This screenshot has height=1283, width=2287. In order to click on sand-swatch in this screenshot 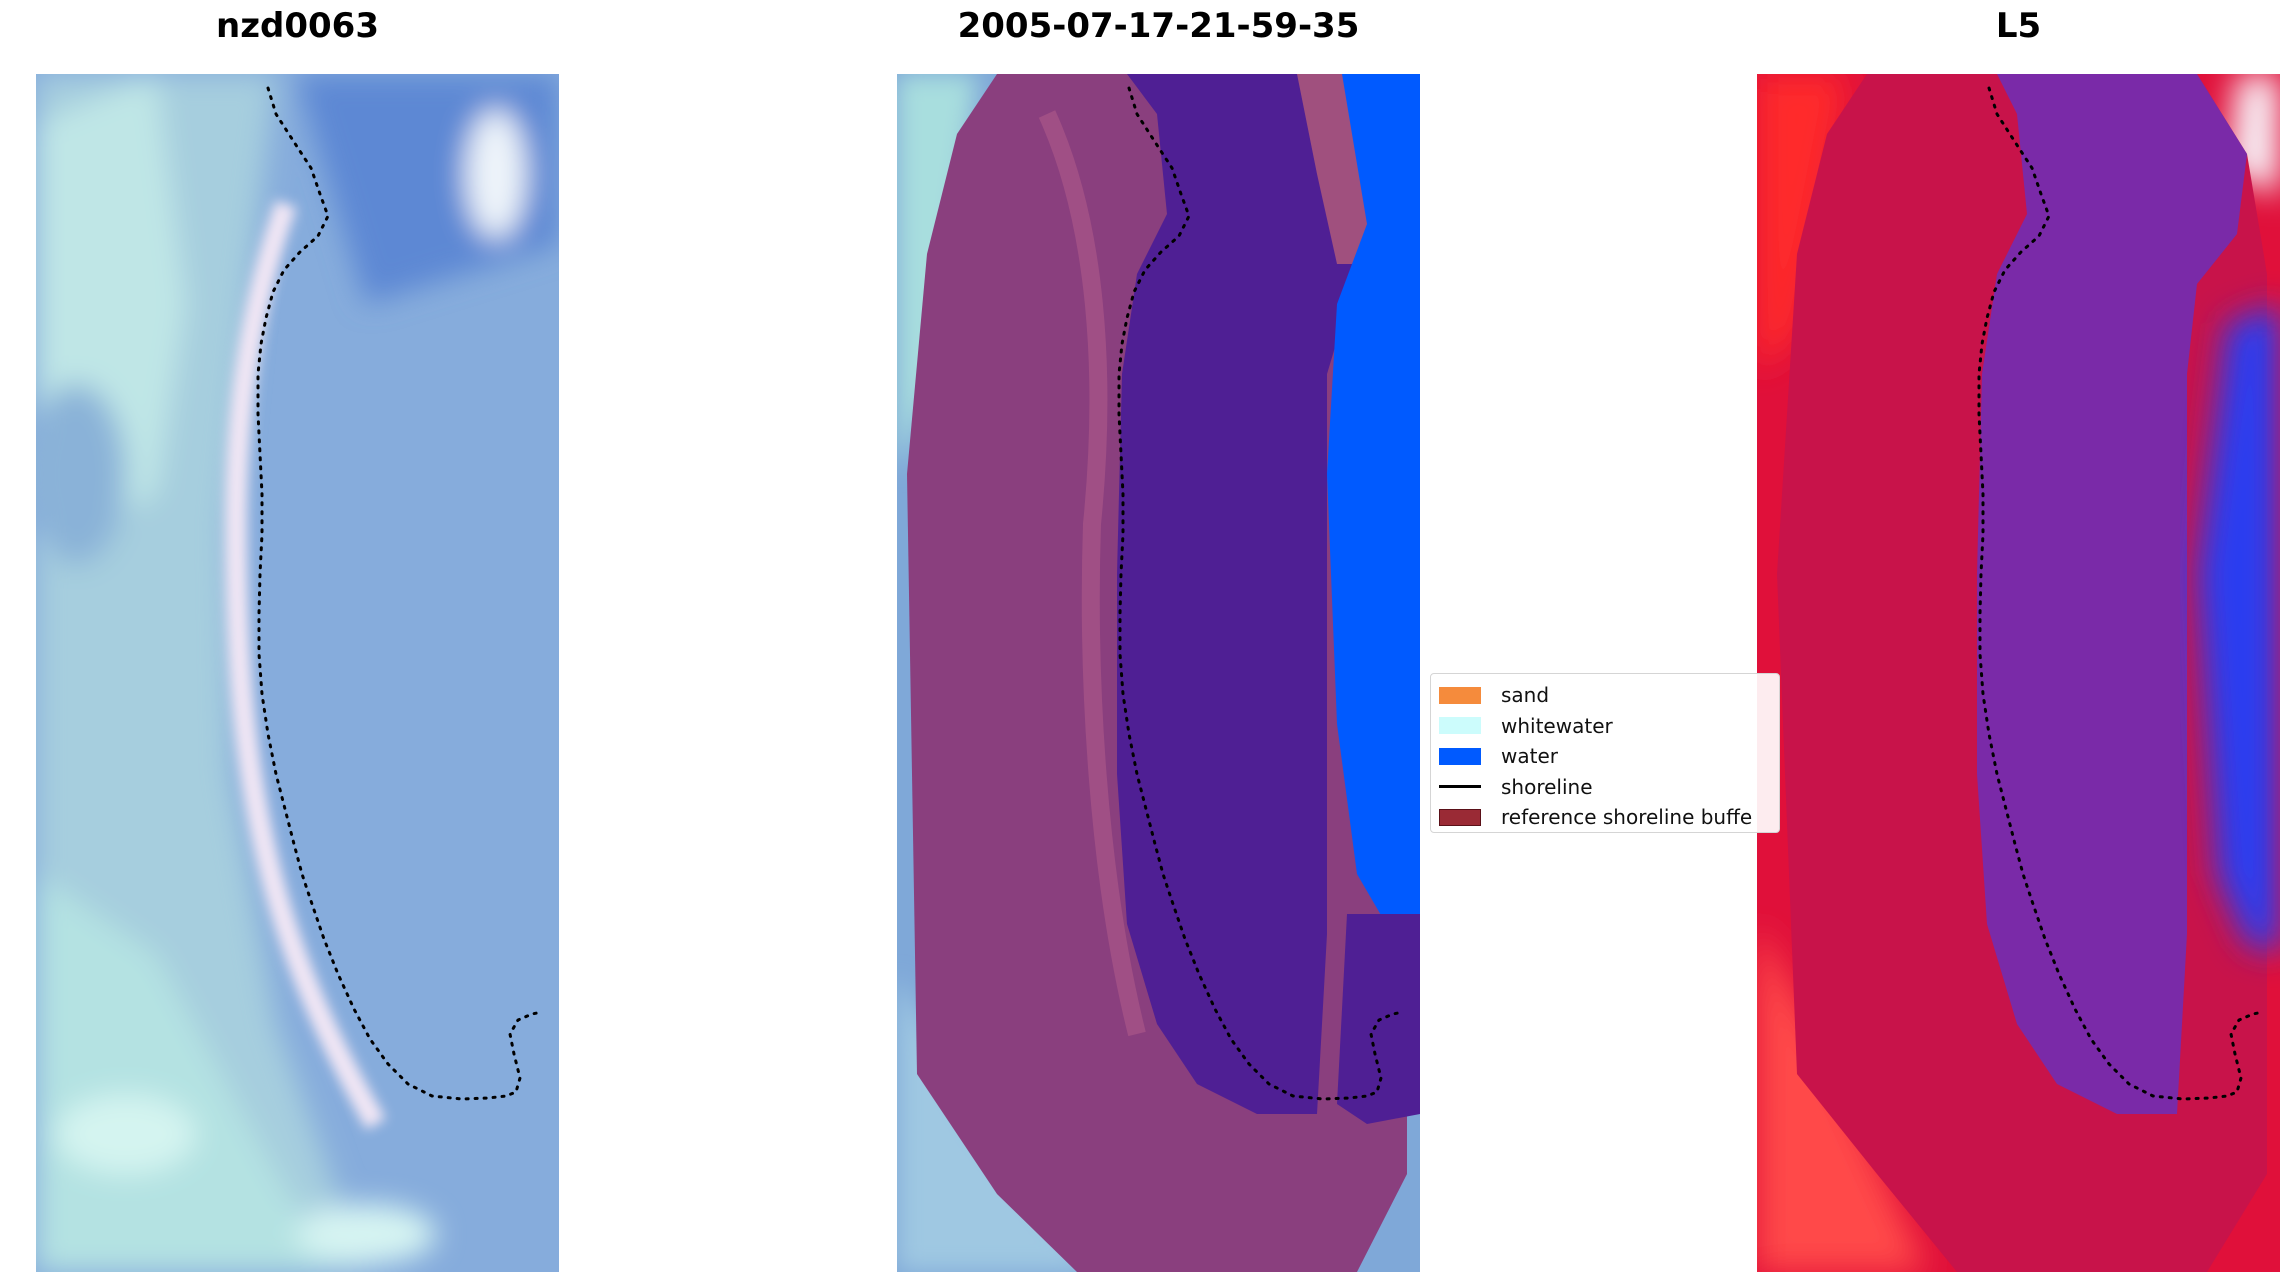, I will do `click(1460, 695)`.